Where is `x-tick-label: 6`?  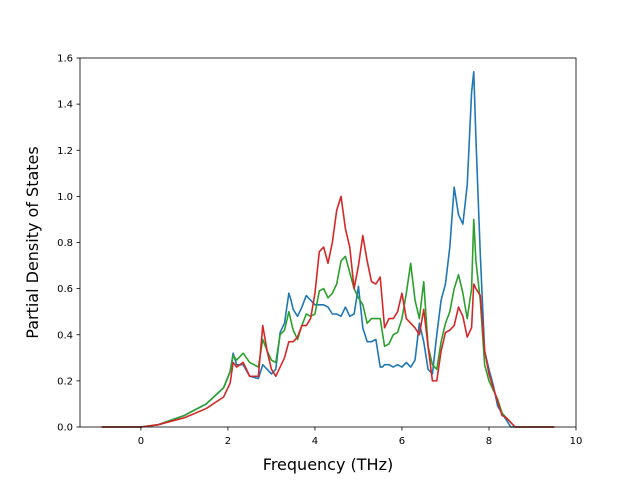
x-tick-label: 6 is located at coordinates (402, 441).